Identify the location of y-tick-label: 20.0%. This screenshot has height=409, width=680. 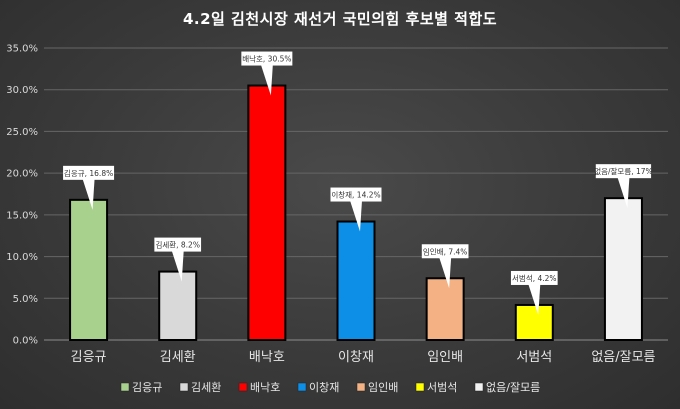
(22, 174).